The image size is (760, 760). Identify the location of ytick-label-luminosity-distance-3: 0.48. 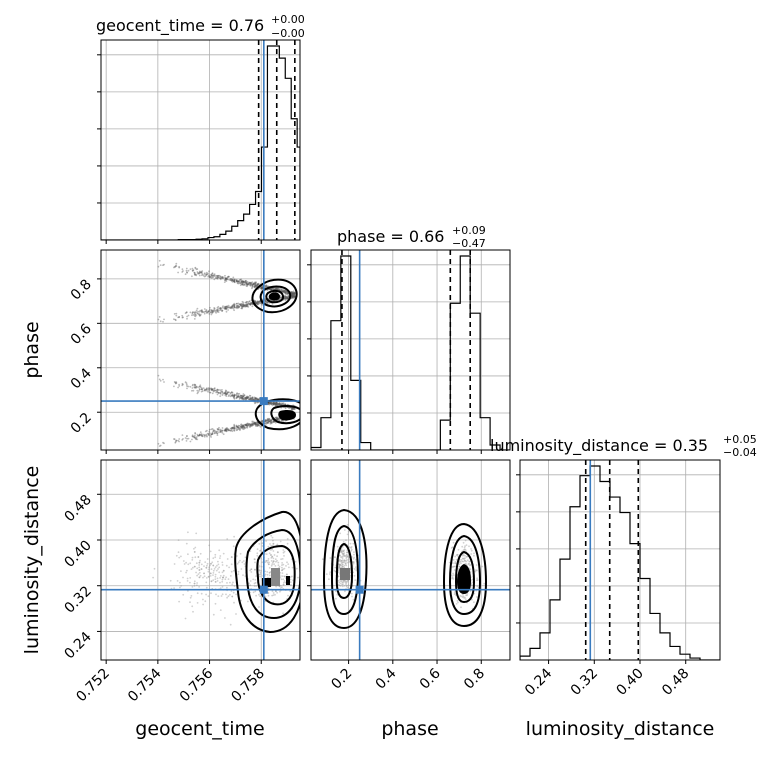
(77, 508).